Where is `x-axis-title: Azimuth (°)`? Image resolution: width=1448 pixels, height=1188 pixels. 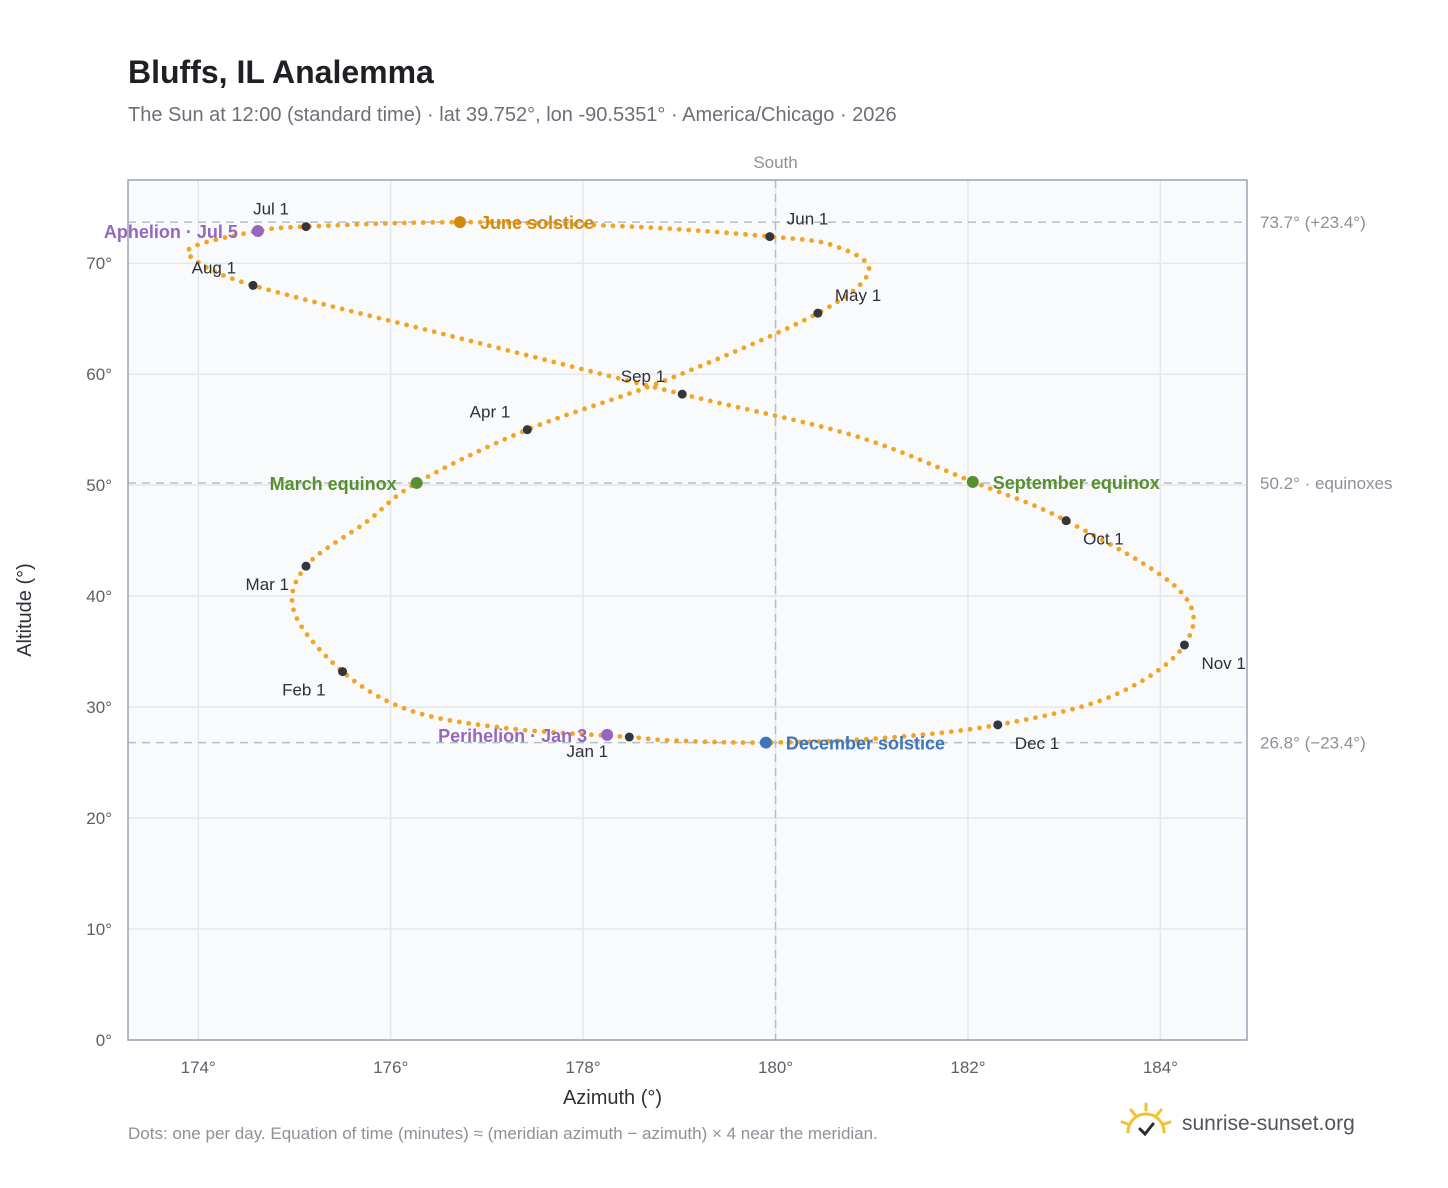 x-axis-title: Azimuth (°) is located at coordinates (612, 1098).